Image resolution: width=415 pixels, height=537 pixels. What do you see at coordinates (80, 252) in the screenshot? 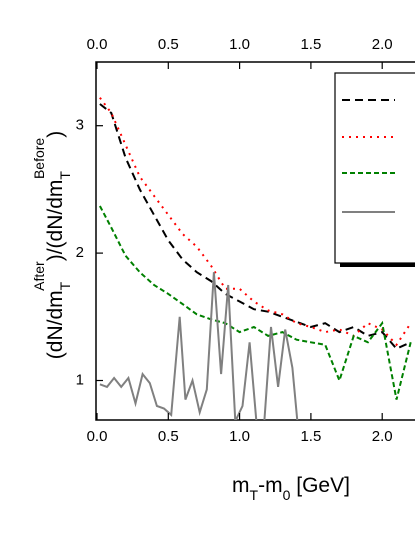
I see `y-tick-label: 2` at bounding box center [80, 252].